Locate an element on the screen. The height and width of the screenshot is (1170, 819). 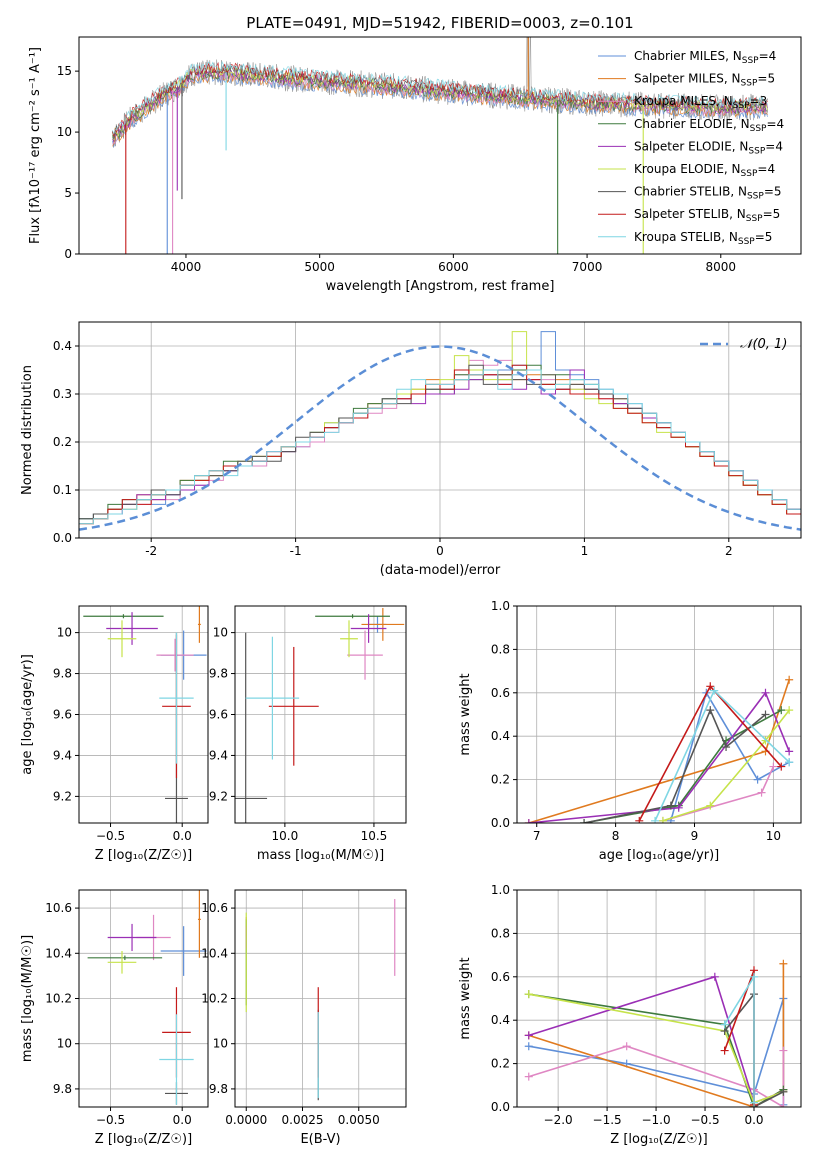
x-axis-label: Z [log₁₀(Z/Z☉)] is located at coordinates (143, 1139).